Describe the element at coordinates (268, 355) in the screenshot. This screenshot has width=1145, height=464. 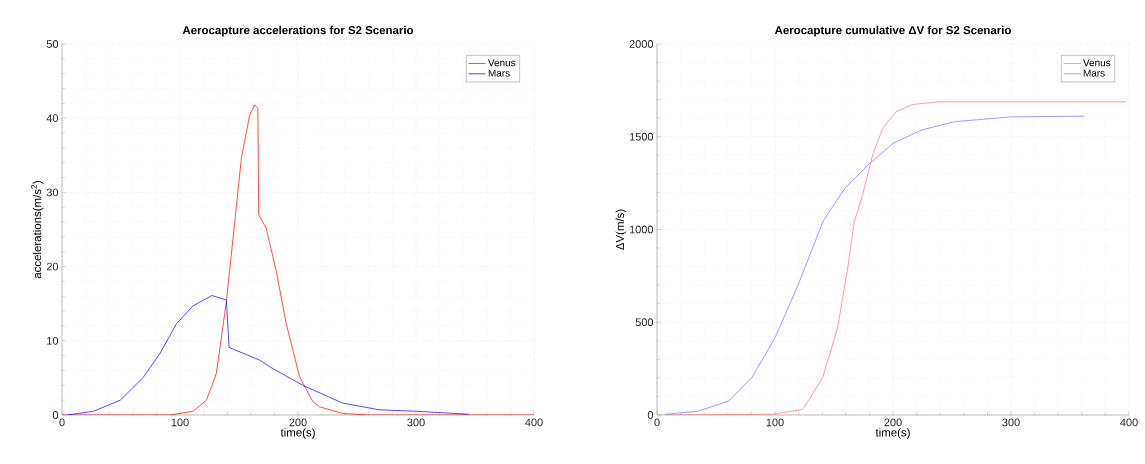
I see `line-series` at that location.